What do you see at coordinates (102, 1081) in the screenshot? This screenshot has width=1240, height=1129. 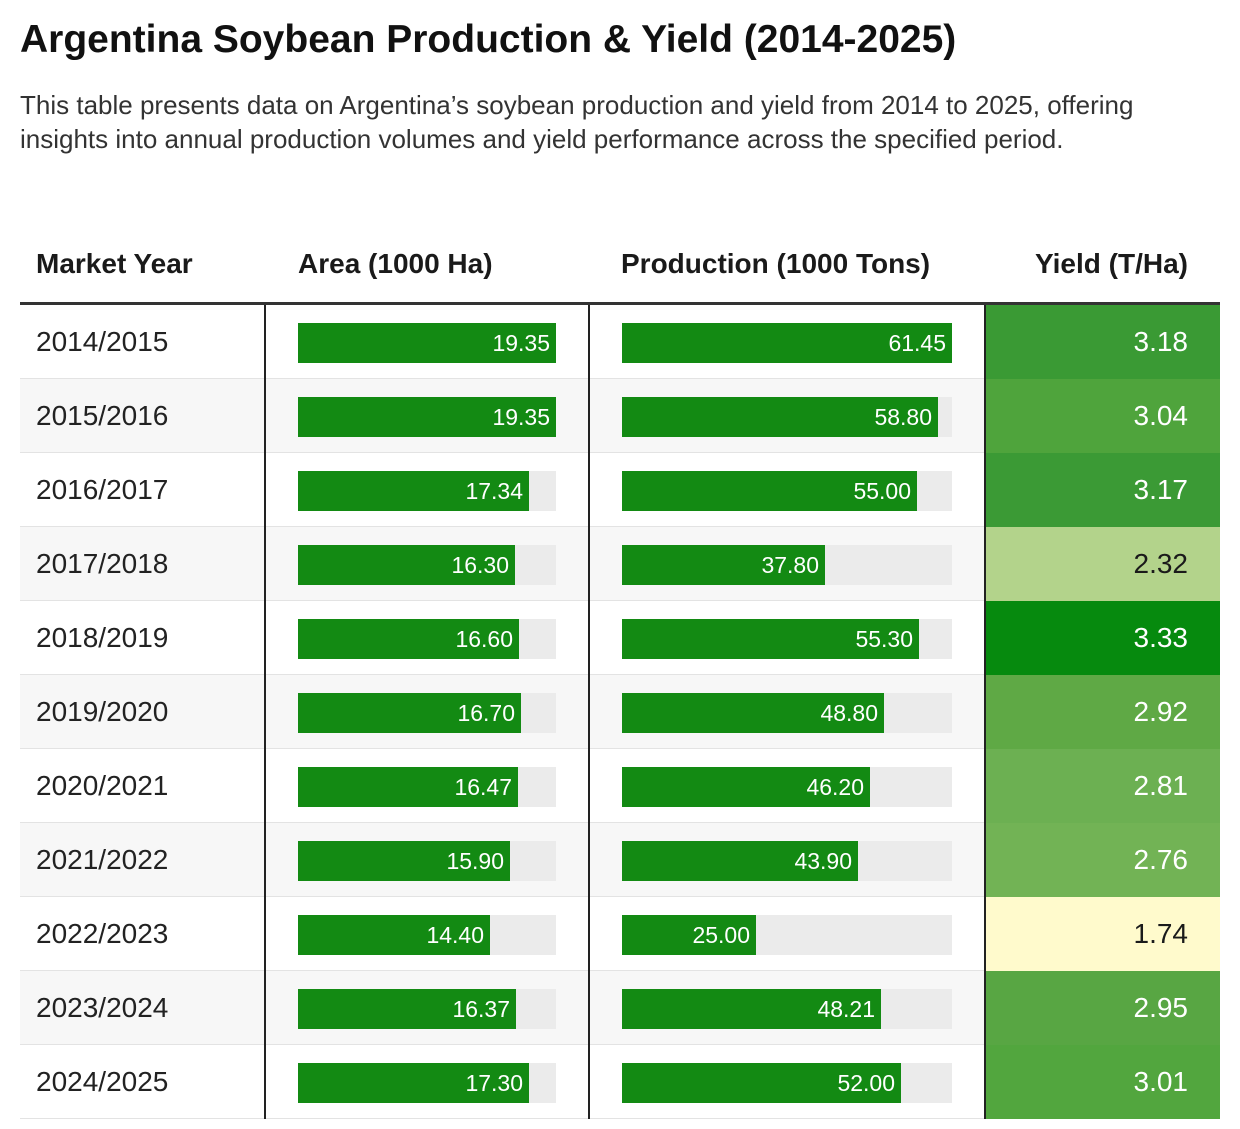 I see `market-year-cell: 2024/2025` at bounding box center [102, 1081].